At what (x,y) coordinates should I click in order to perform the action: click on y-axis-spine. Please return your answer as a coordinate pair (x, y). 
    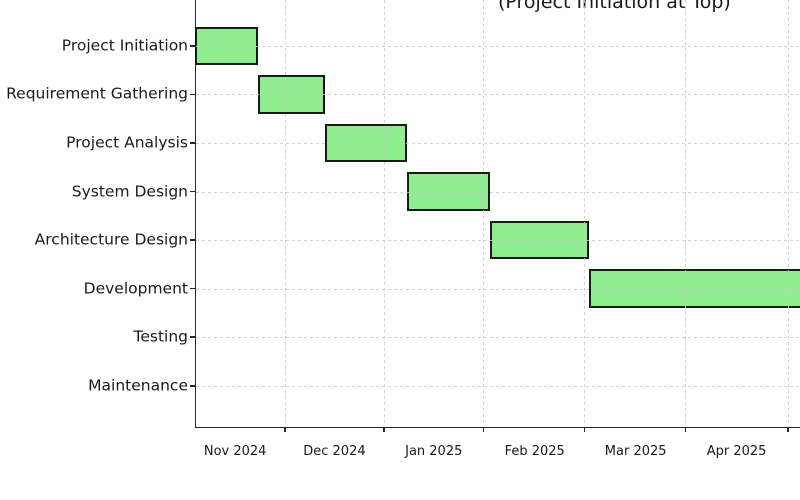
    Looking at the image, I should click on (195, 214).